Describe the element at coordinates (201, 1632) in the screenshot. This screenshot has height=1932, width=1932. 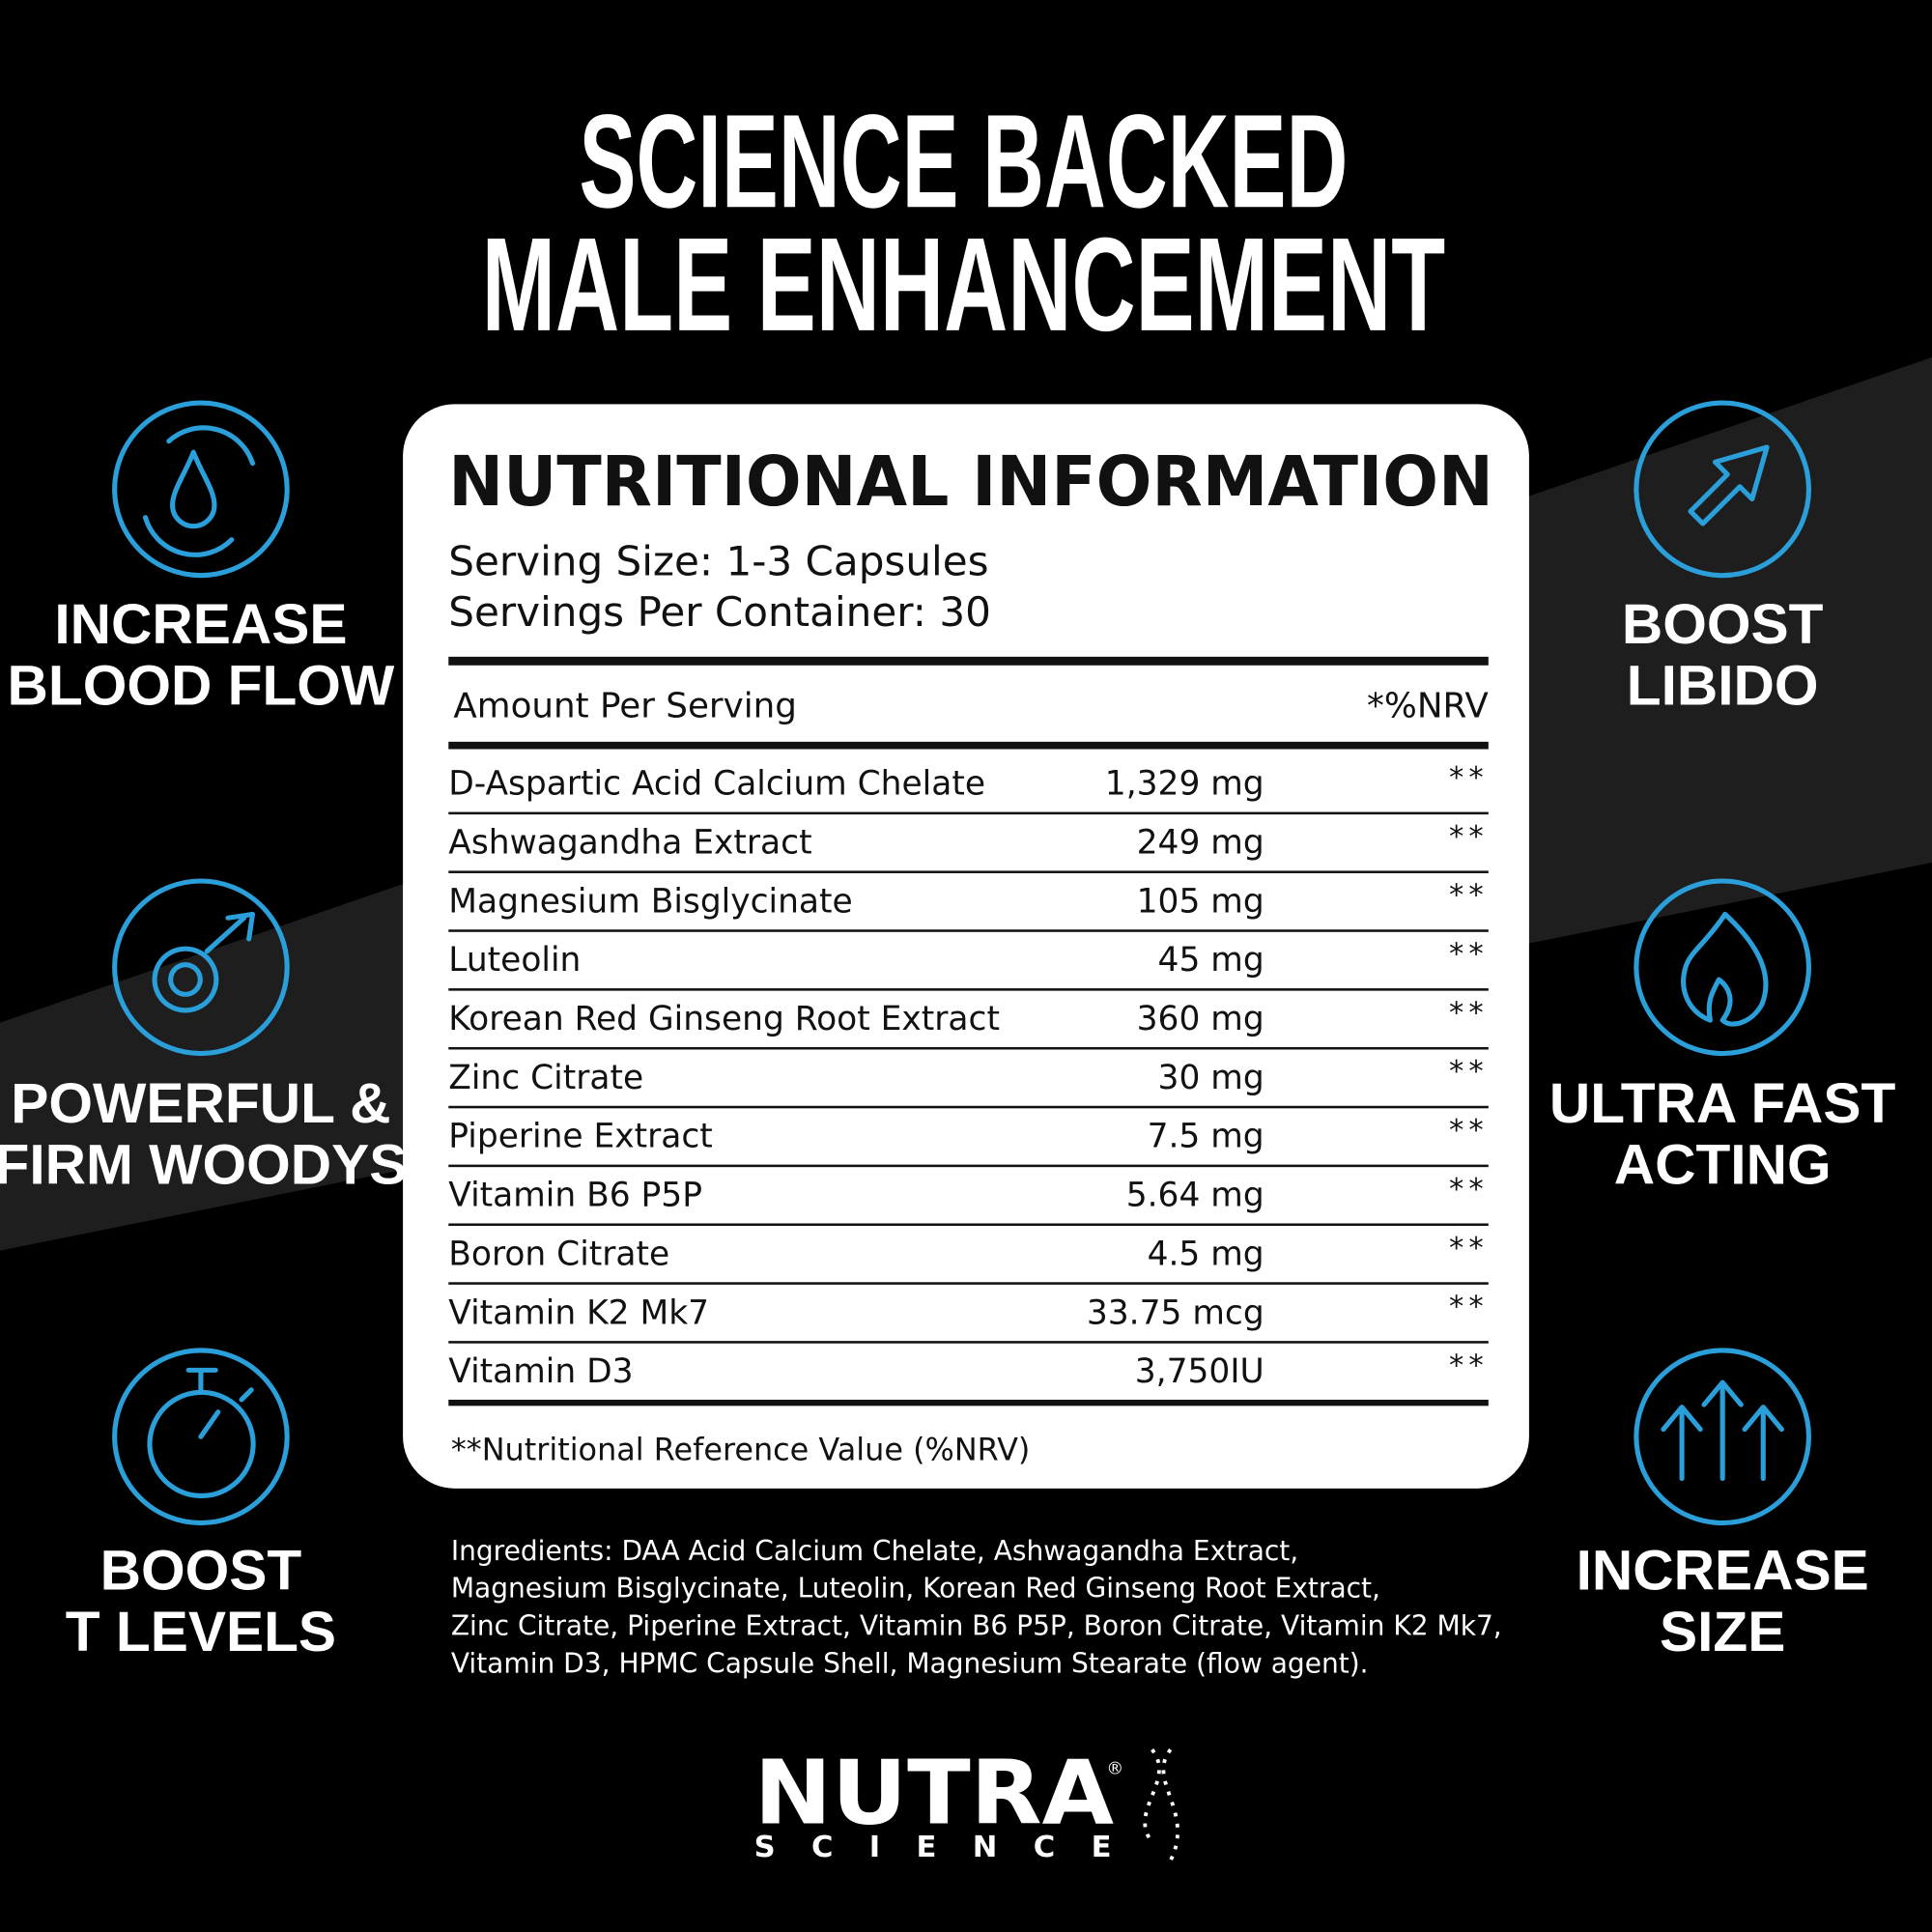
I see `feature-label: T LEVELS` at that location.